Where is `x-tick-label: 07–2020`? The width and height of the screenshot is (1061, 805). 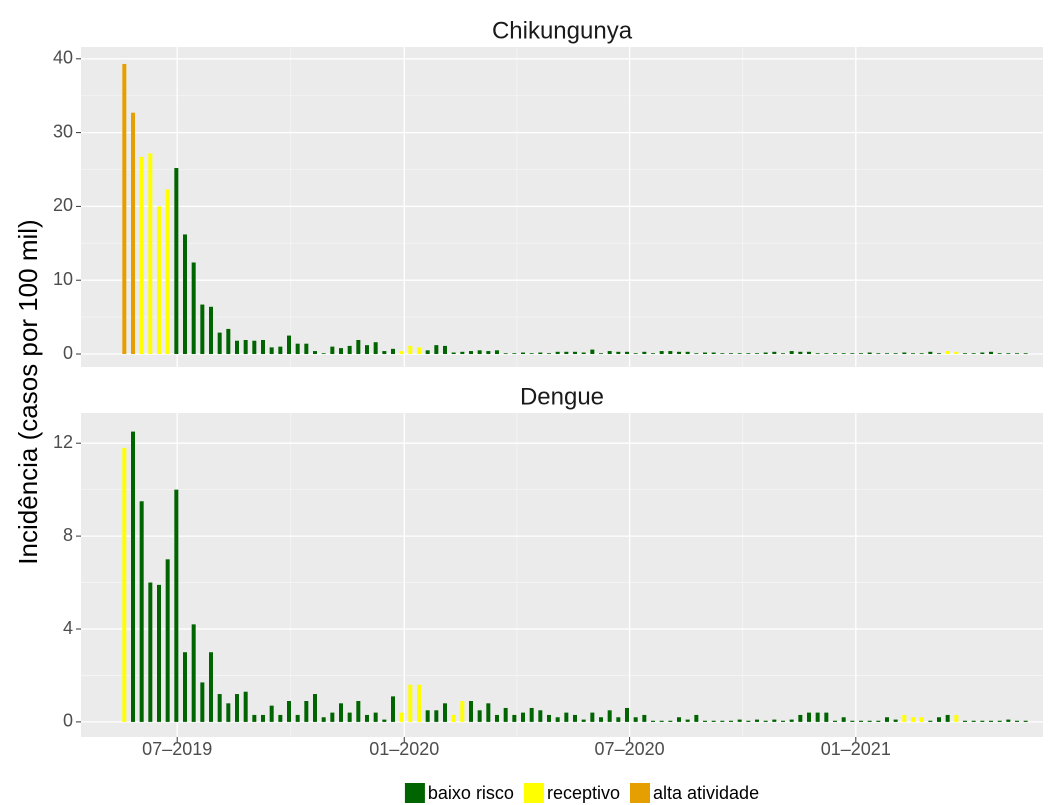
x-tick-label: 07–2020 is located at coordinates (630, 749).